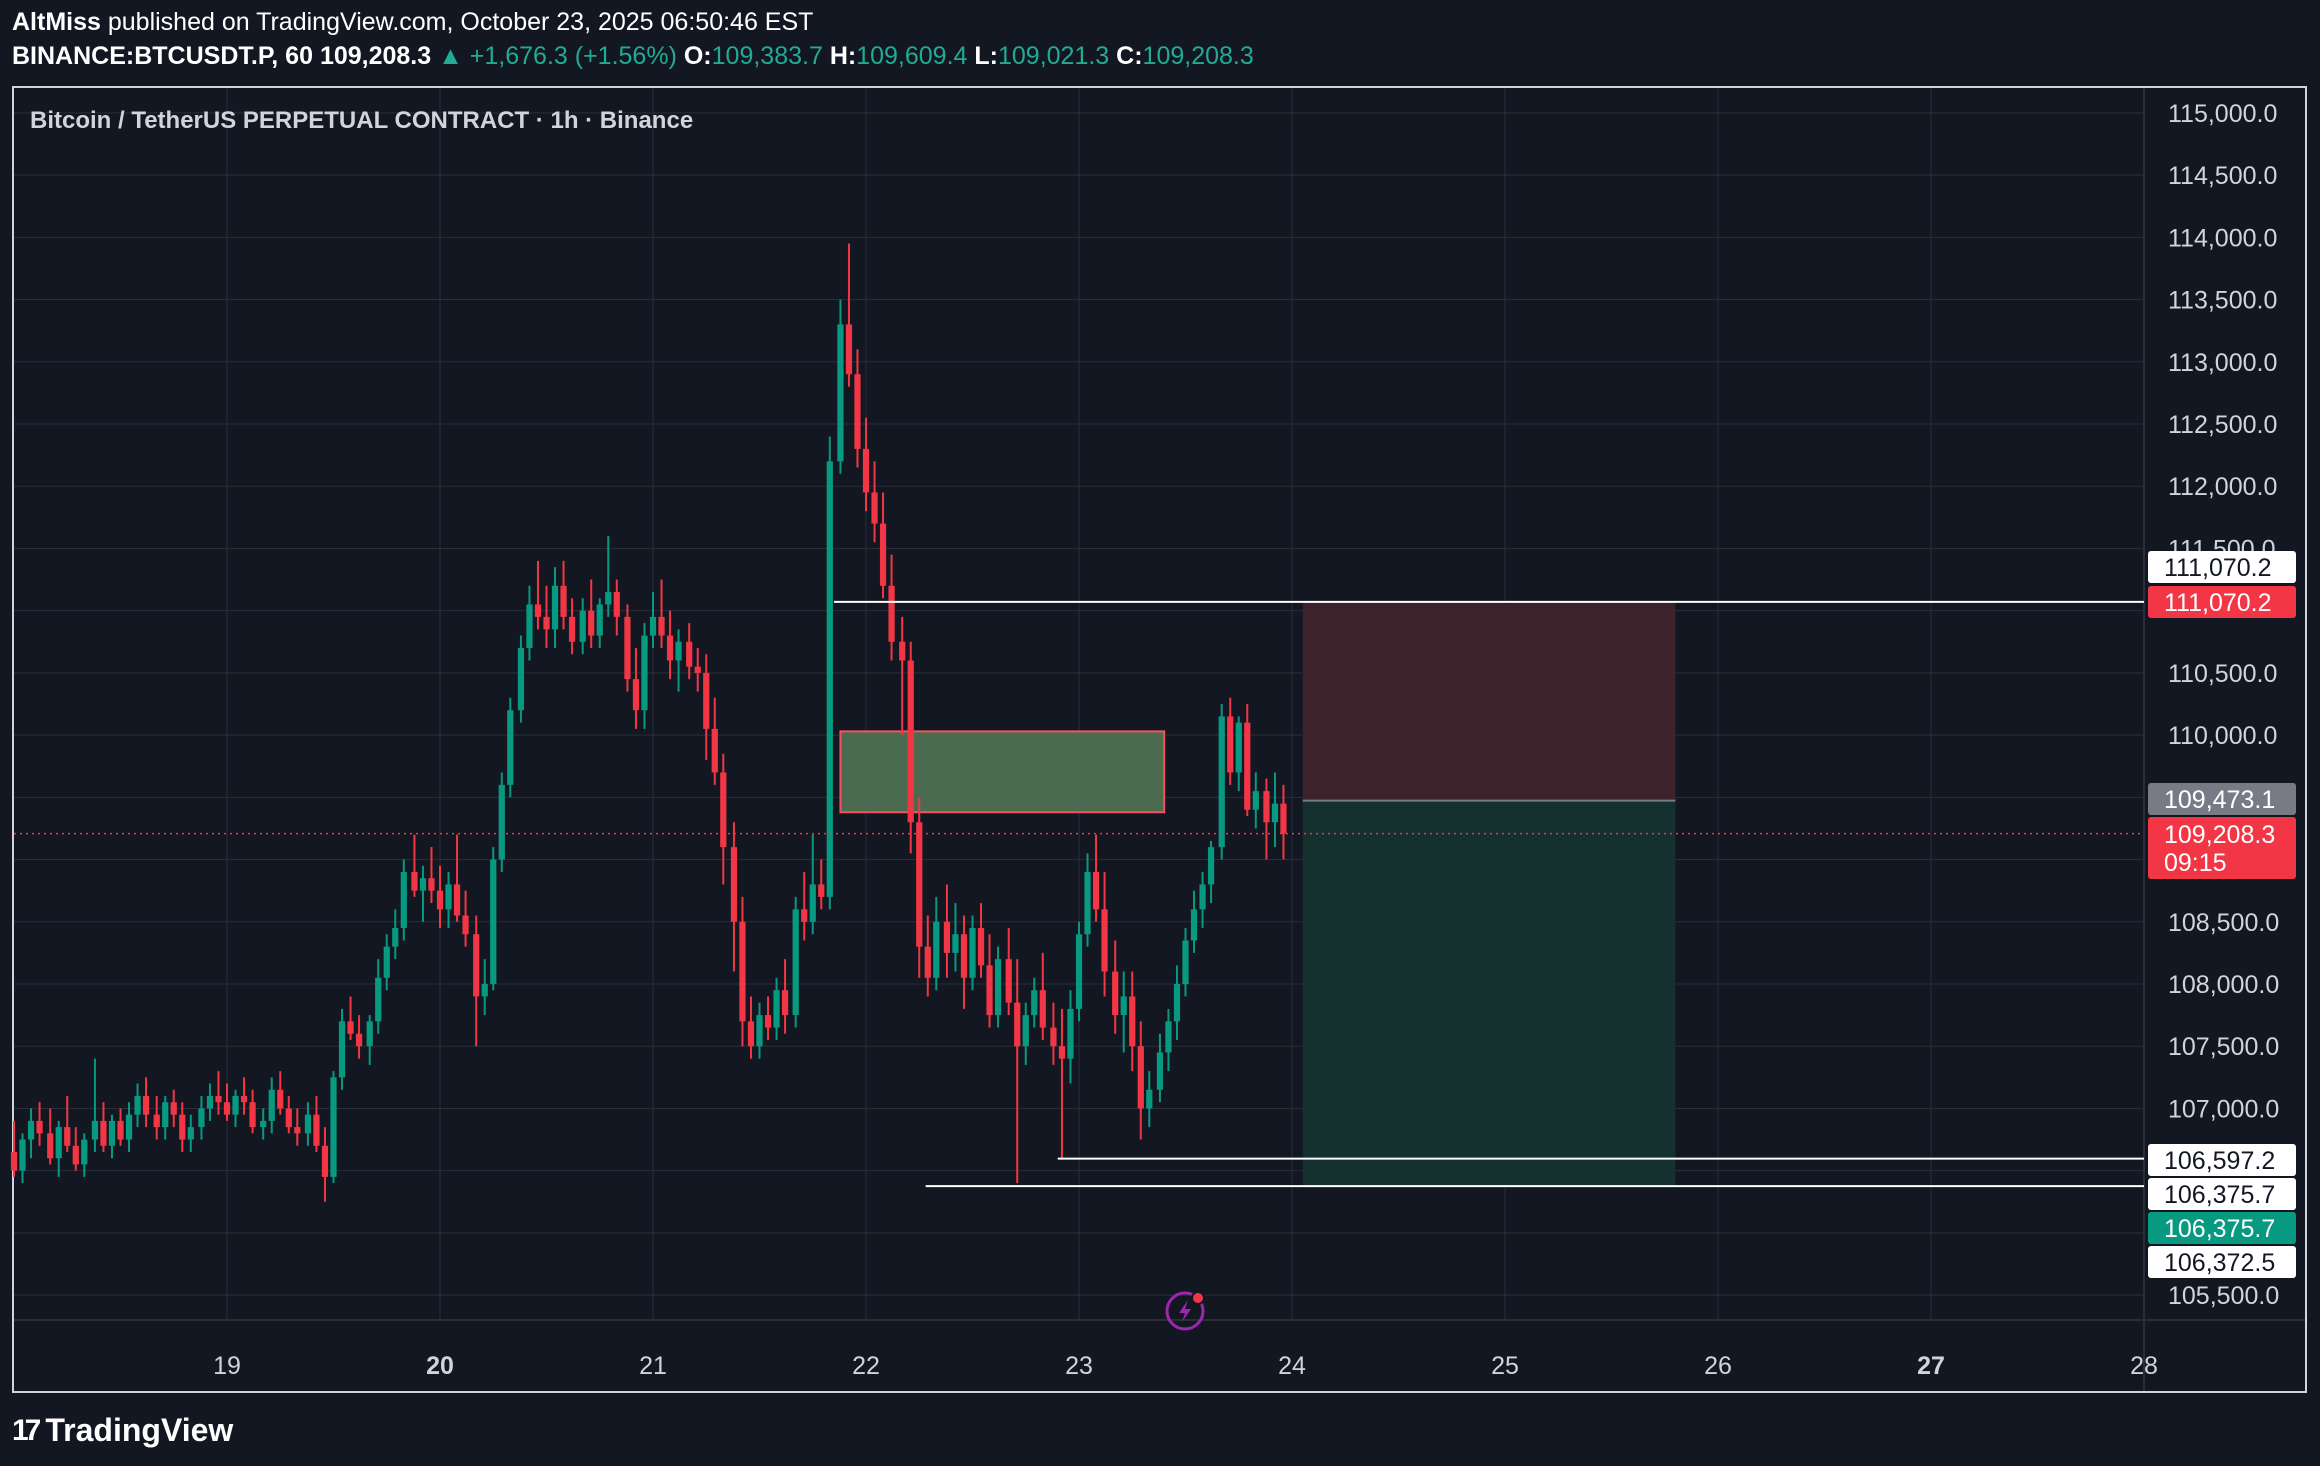 The width and height of the screenshot is (2320, 1466). Describe the element at coordinates (2195, 863) in the screenshot. I see `countdown-label: 09:15` at that location.